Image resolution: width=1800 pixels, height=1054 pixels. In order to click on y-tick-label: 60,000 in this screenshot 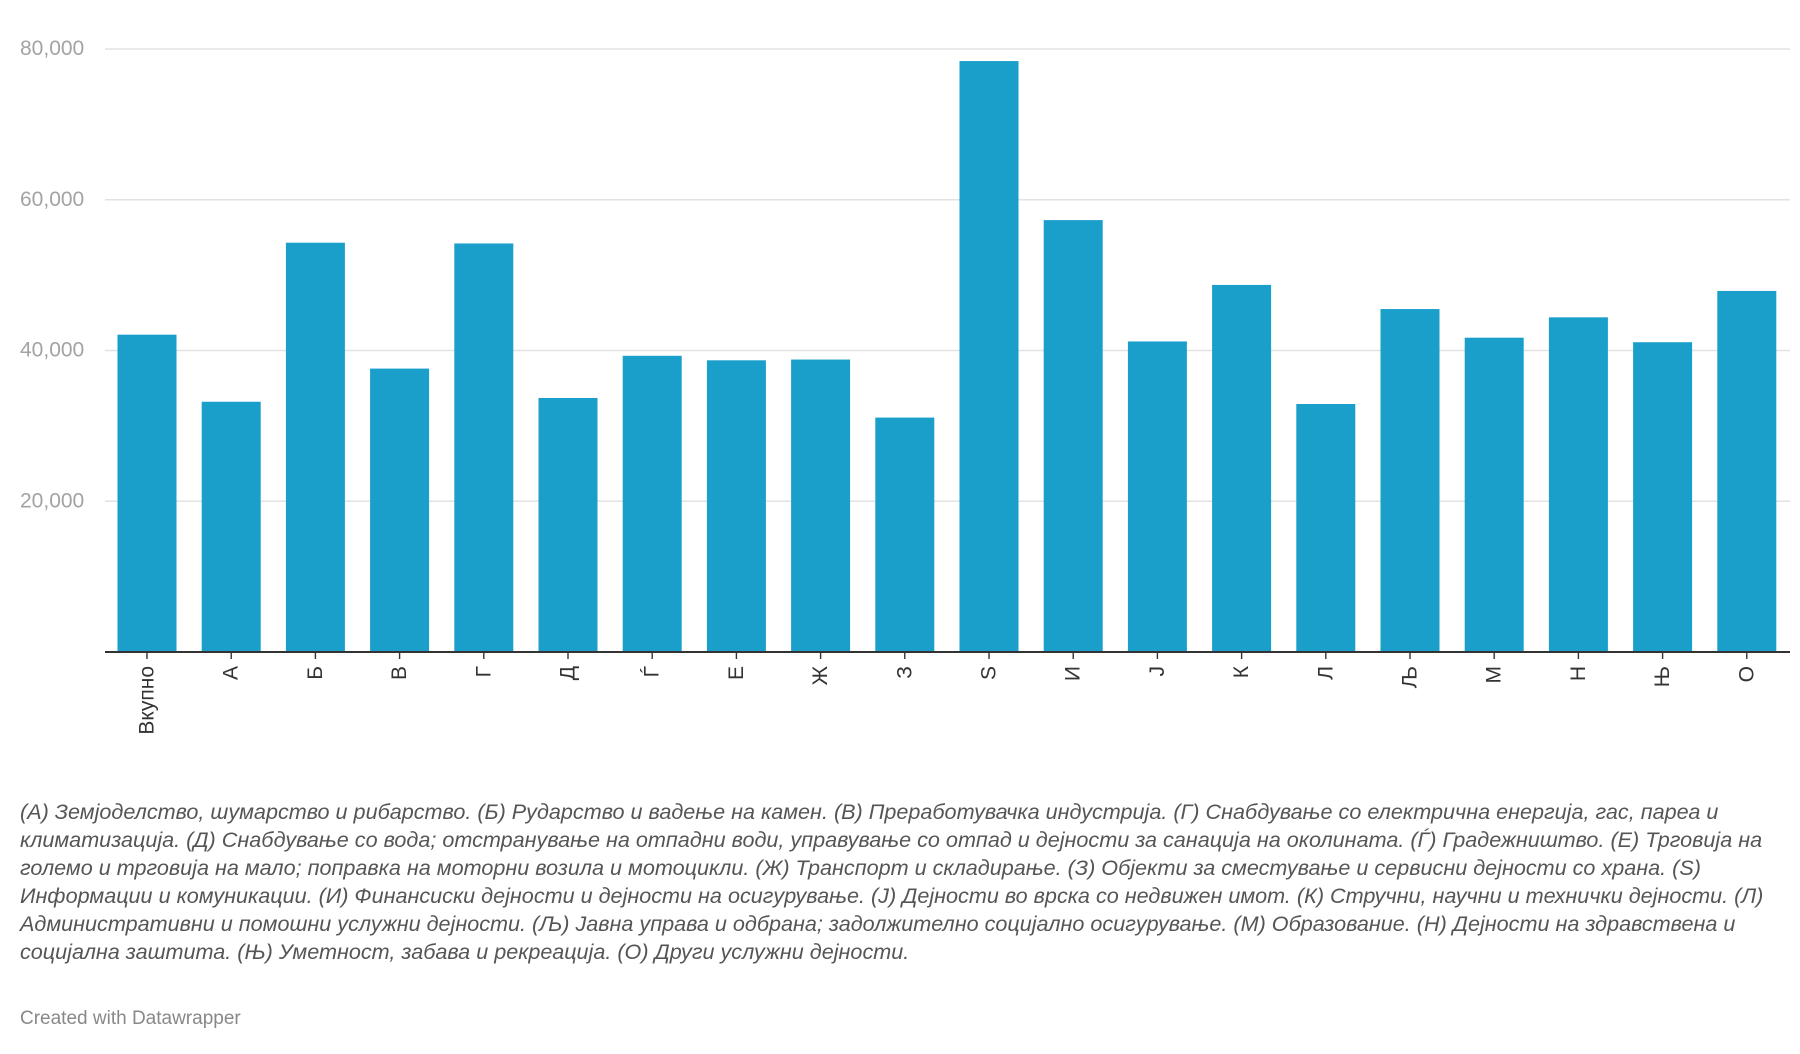, I will do `click(52, 199)`.